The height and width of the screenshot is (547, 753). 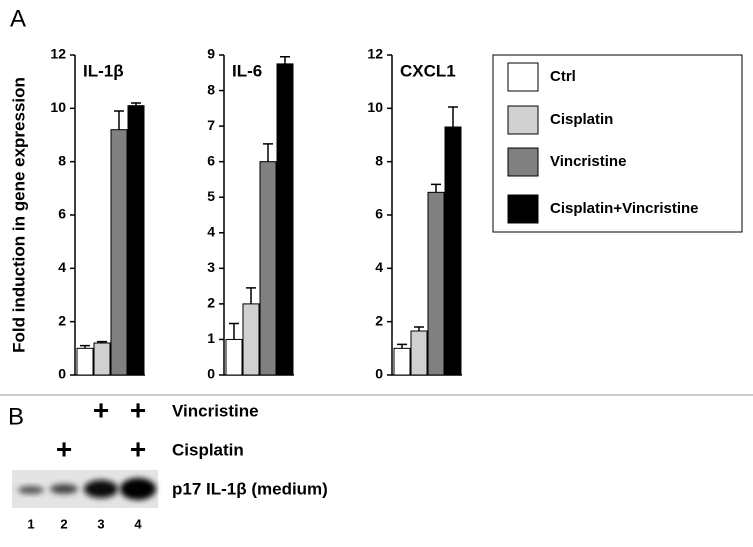 What do you see at coordinates (211, 196) in the screenshot?
I see `y-tick-label: 5` at bounding box center [211, 196].